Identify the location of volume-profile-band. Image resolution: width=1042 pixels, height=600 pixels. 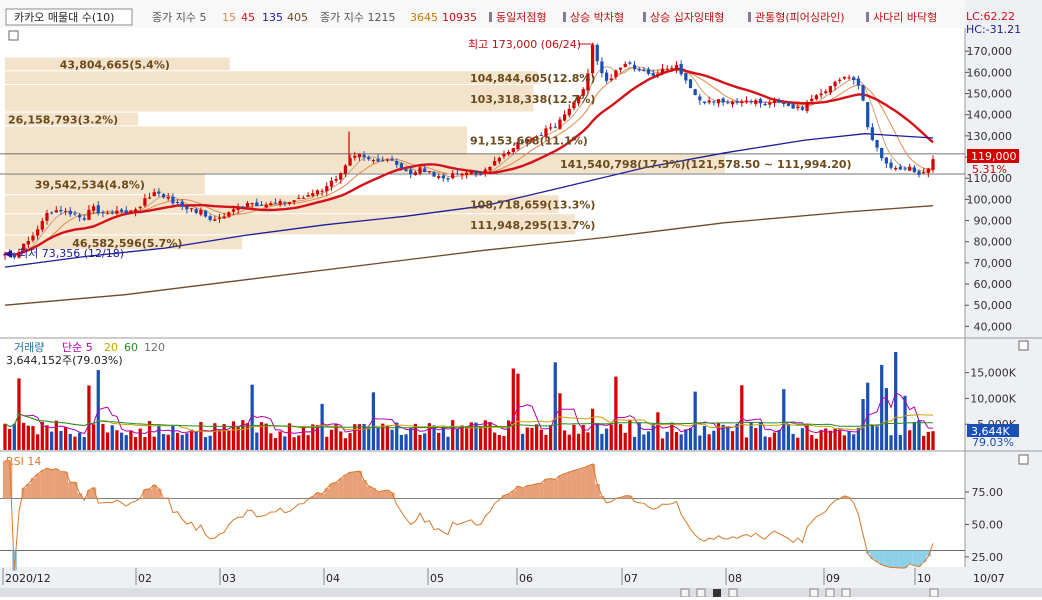
(236, 140).